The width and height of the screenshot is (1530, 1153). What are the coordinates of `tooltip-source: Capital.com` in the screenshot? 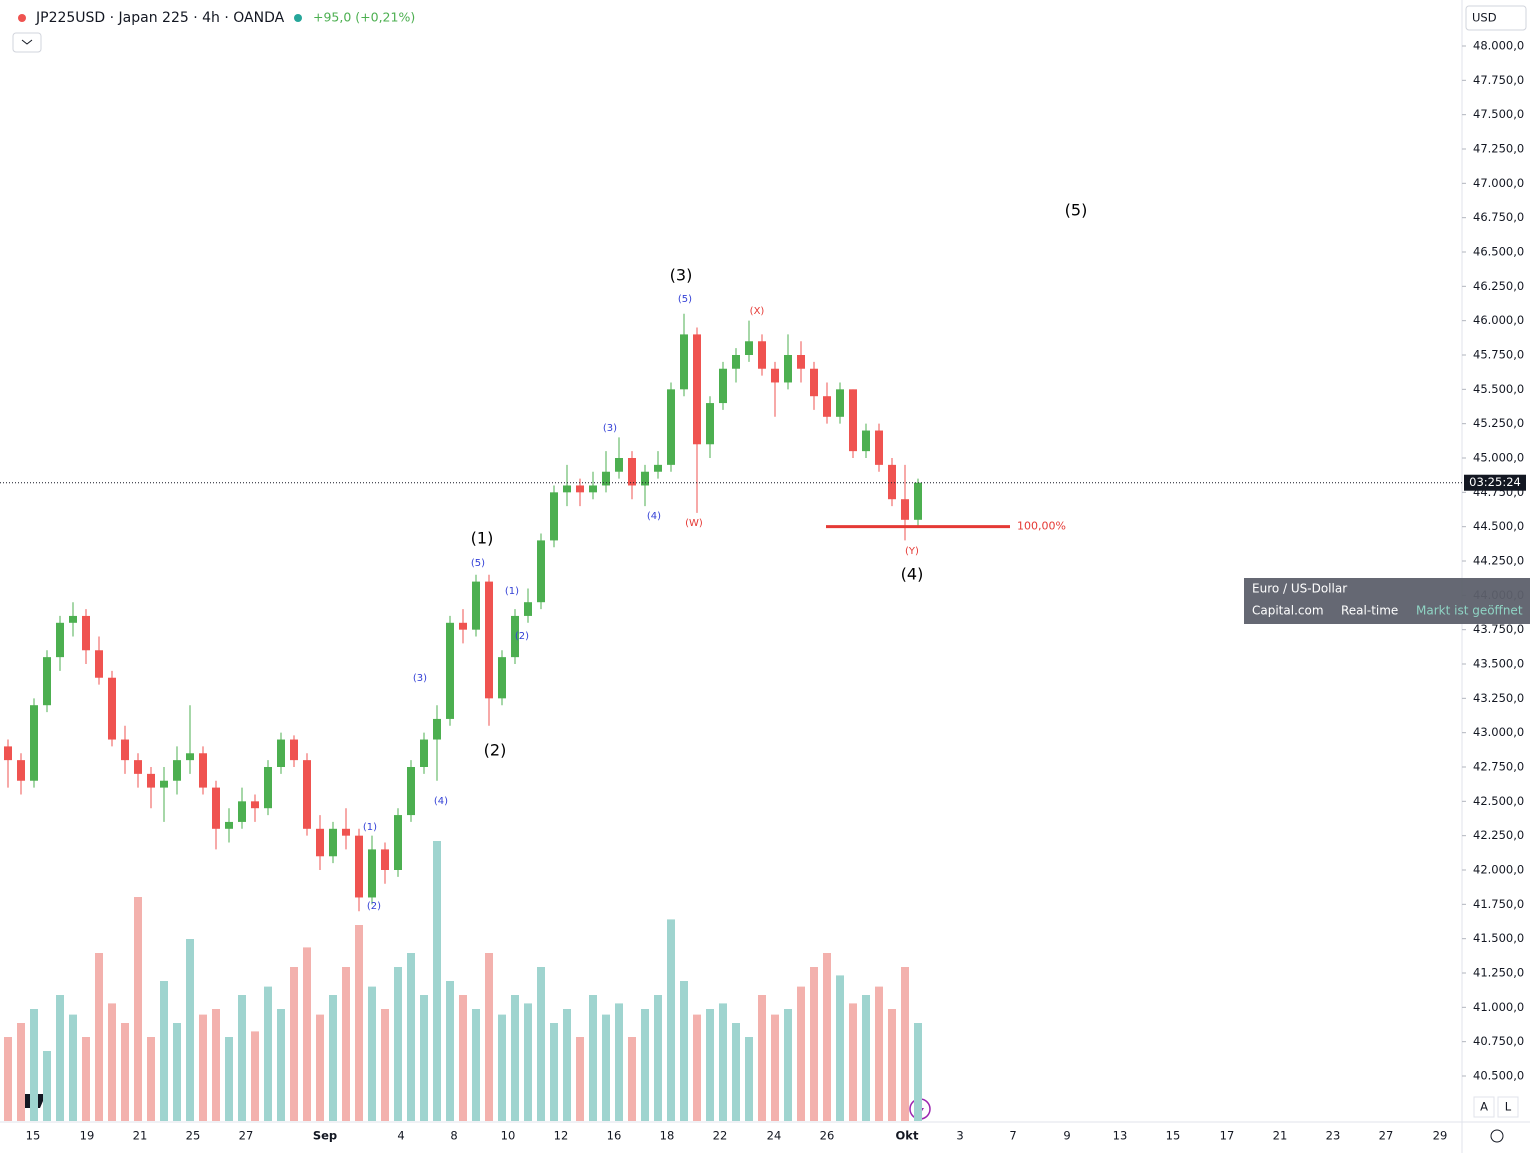 It's located at (1288, 611).